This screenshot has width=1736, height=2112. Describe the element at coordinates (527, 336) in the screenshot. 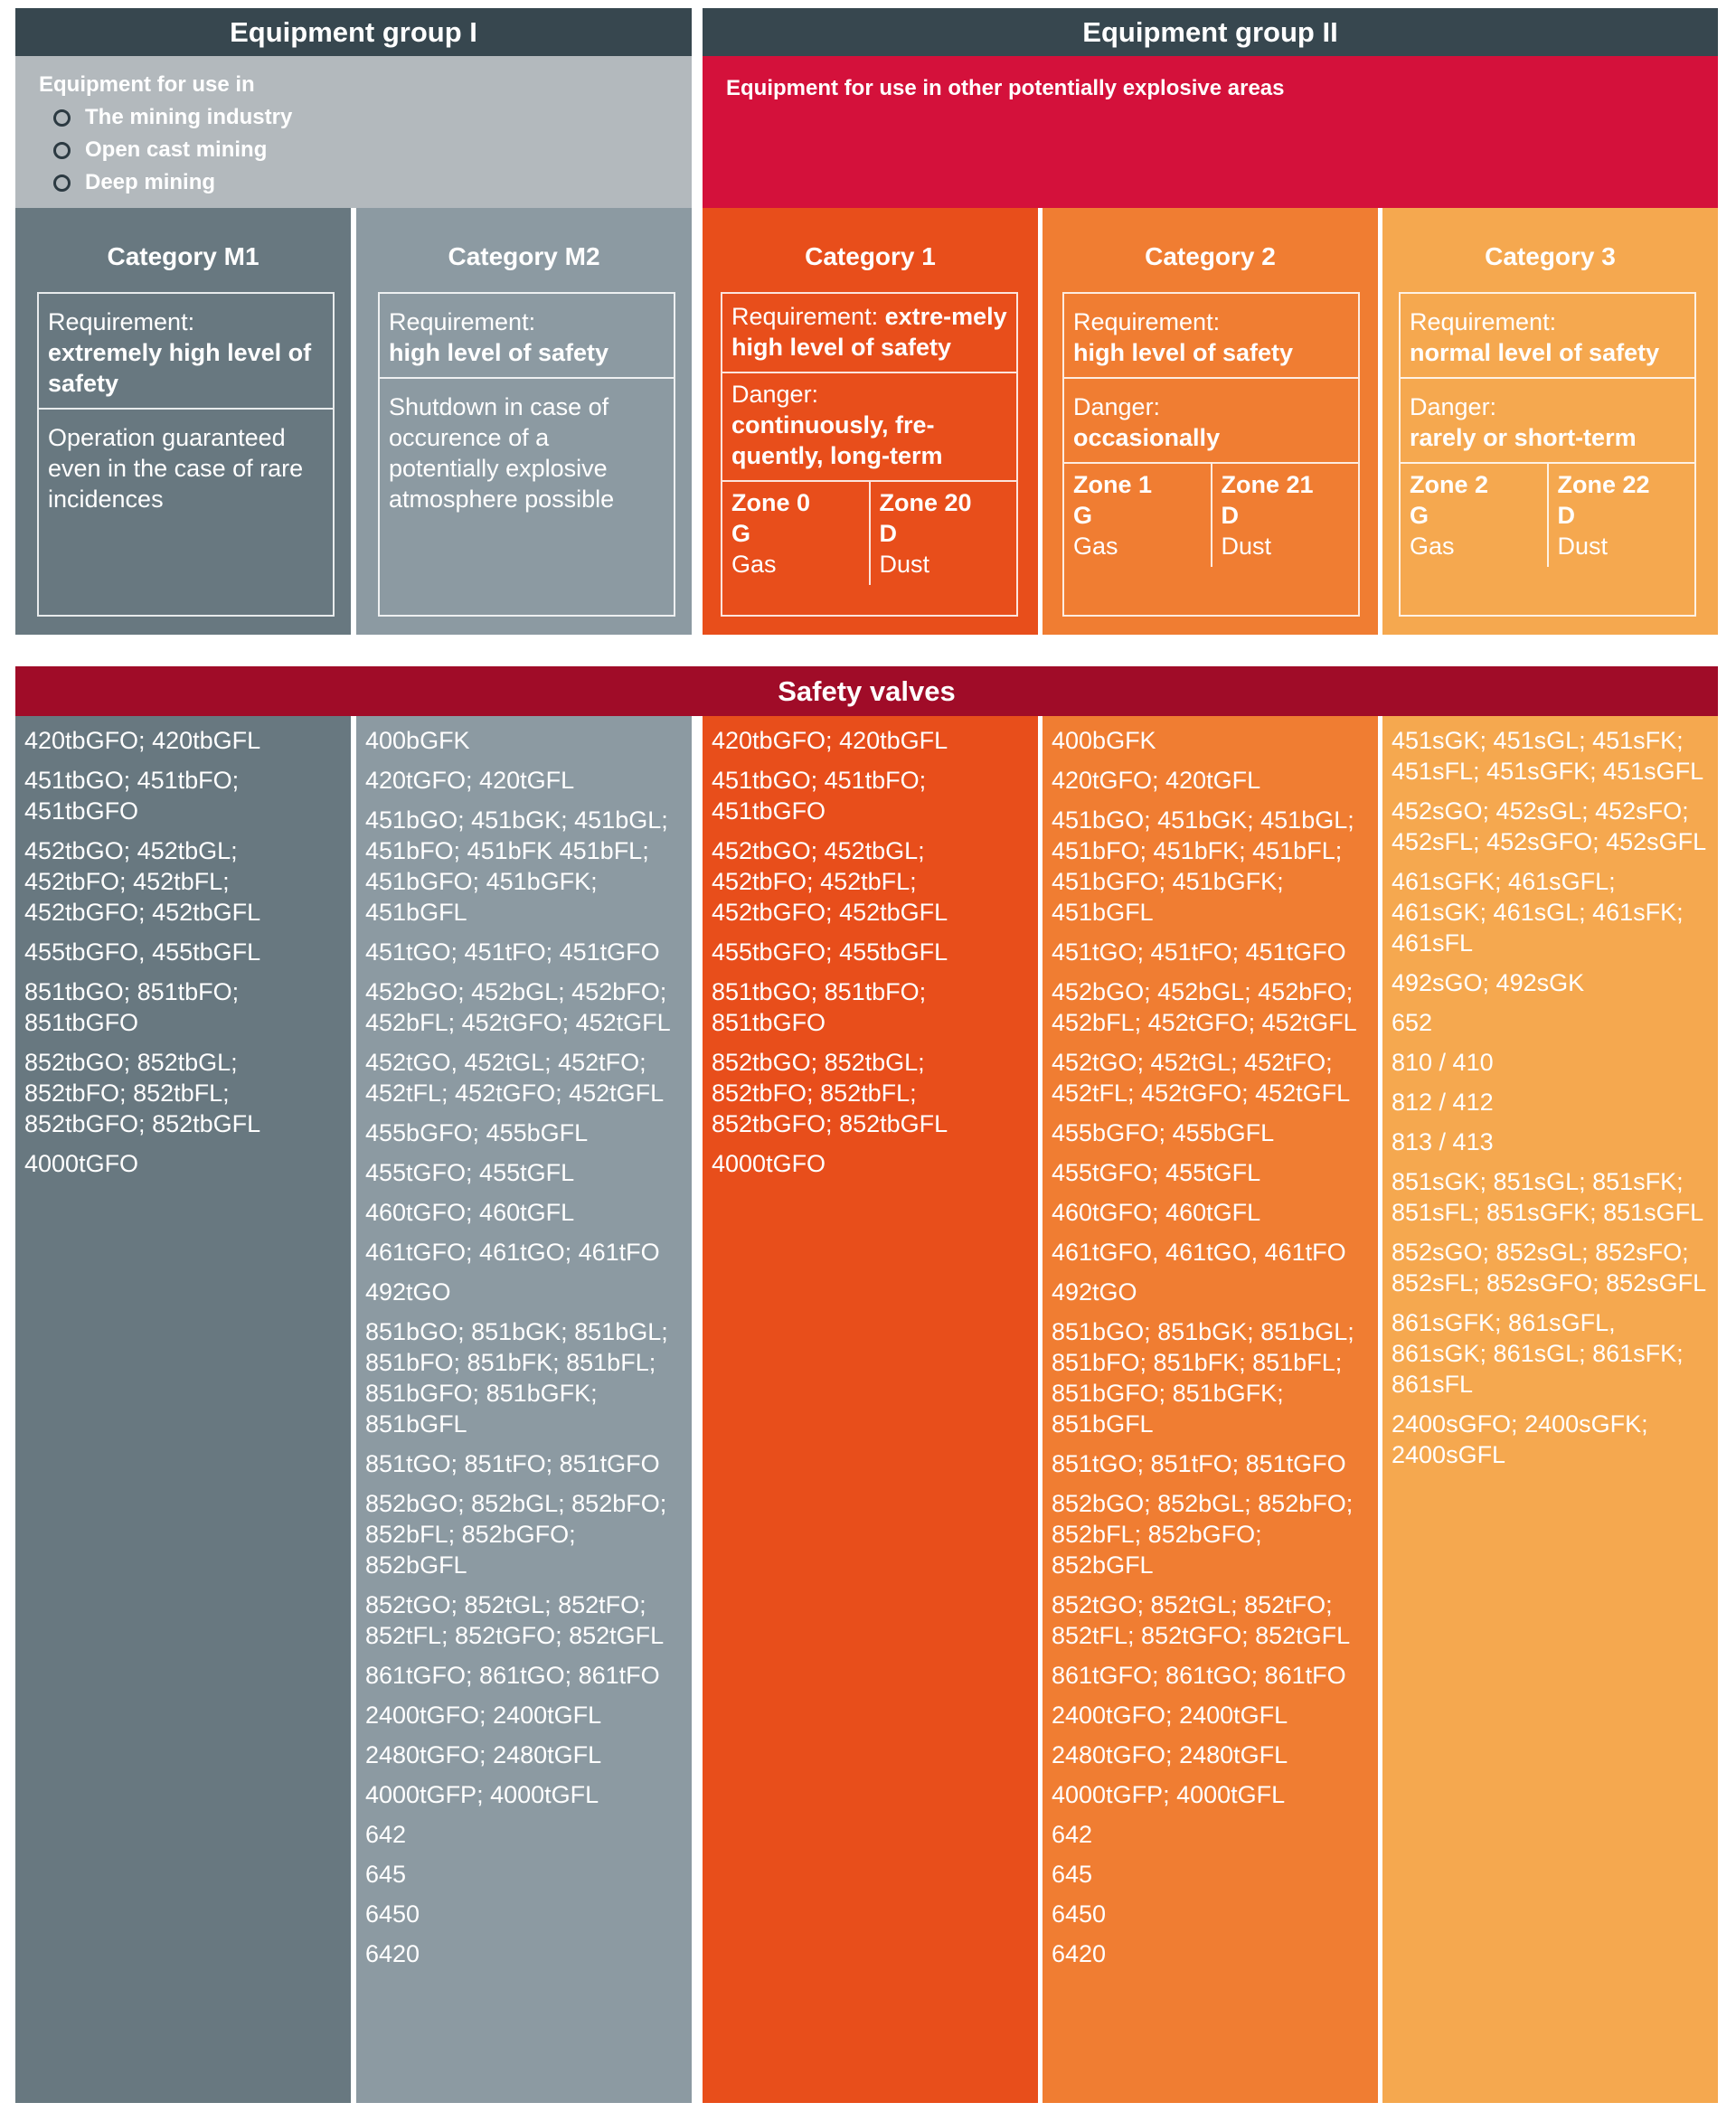

I see `requirement-section: Requirement: high level of safety` at that location.